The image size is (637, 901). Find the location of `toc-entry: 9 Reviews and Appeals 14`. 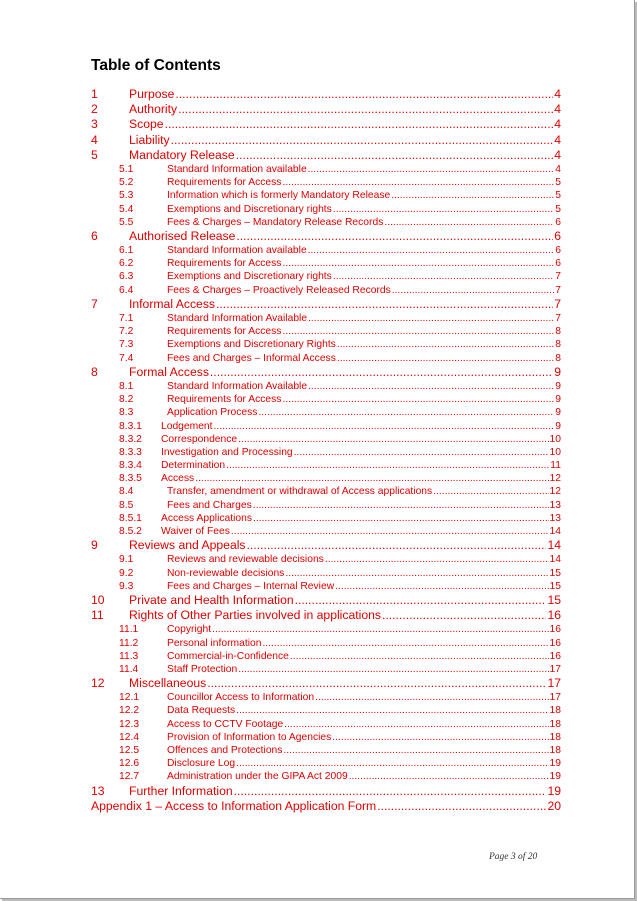

toc-entry: 9 Reviews and Appeals 14 is located at coordinates (326, 545).